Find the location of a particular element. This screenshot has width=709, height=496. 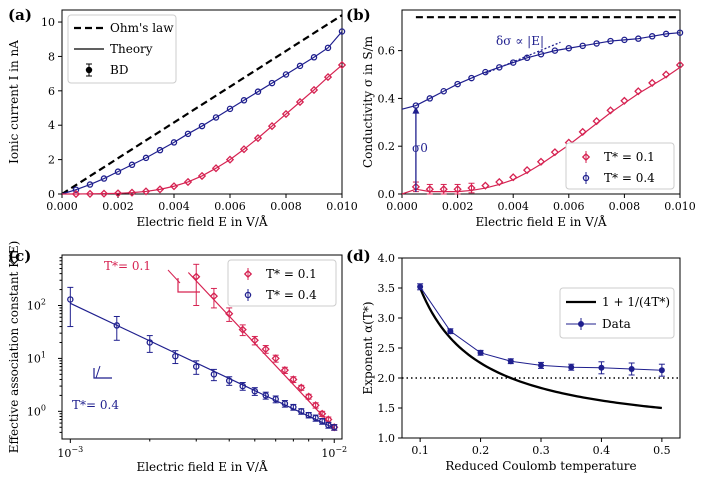

y-tick-label: 2.0 is located at coordinates (387, 378).